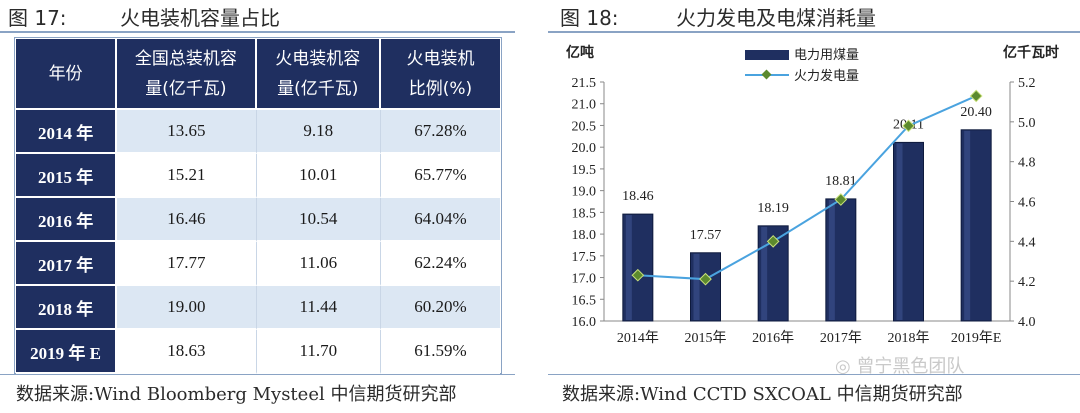 Image resolution: width=1080 pixels, height=413 pixels. I want to click on right-tick-label: 4.4, so click(1027, 242).